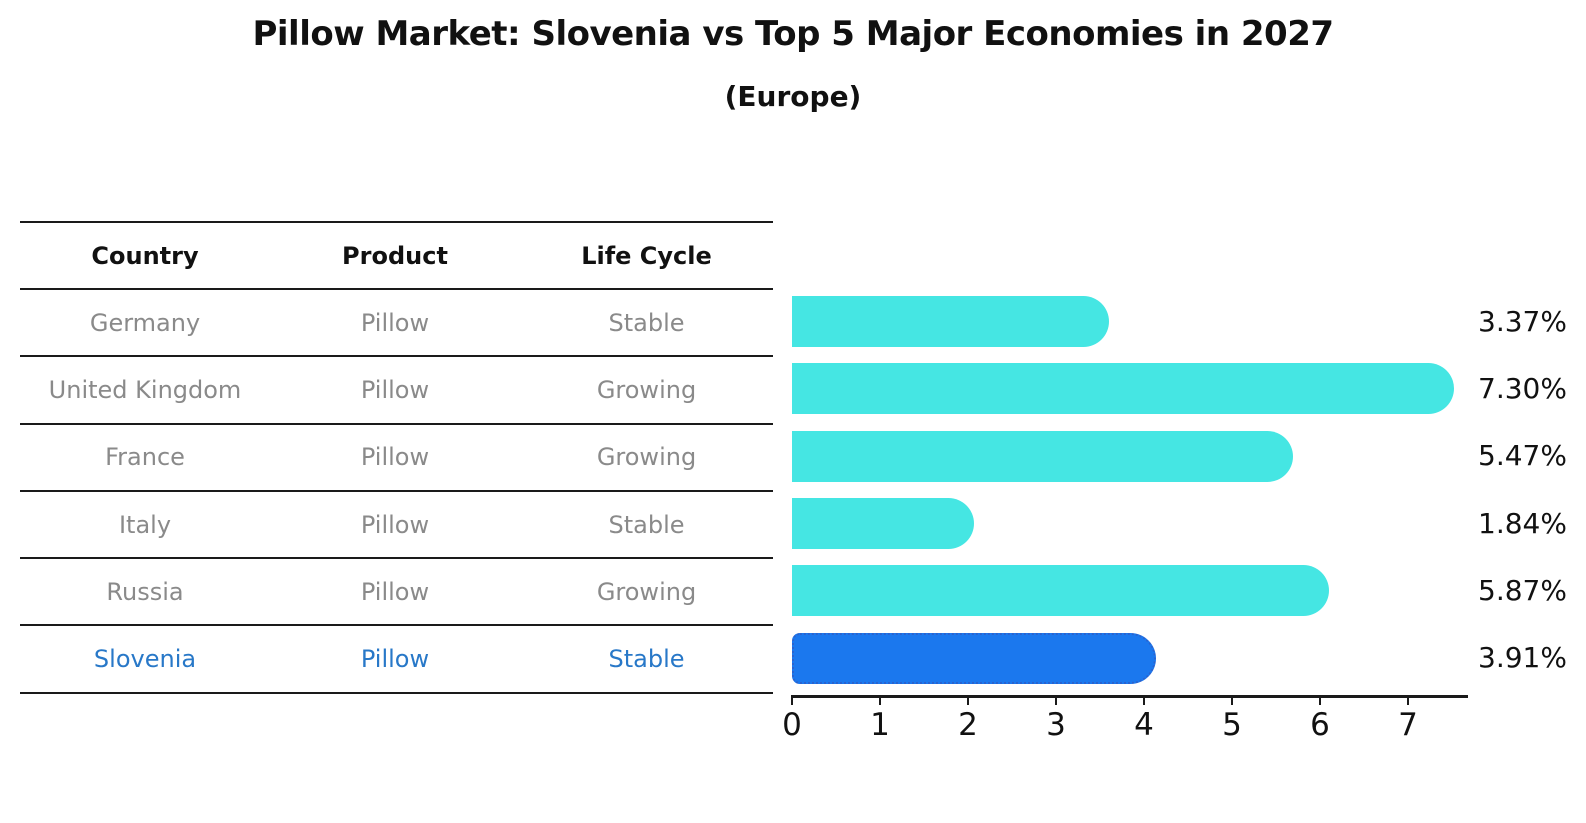 This screenshot has height=823, width=1586. Describe the element at coordinates (145, 659) in the screenshot. I see `table-cell-country: Slovenia` at that location.